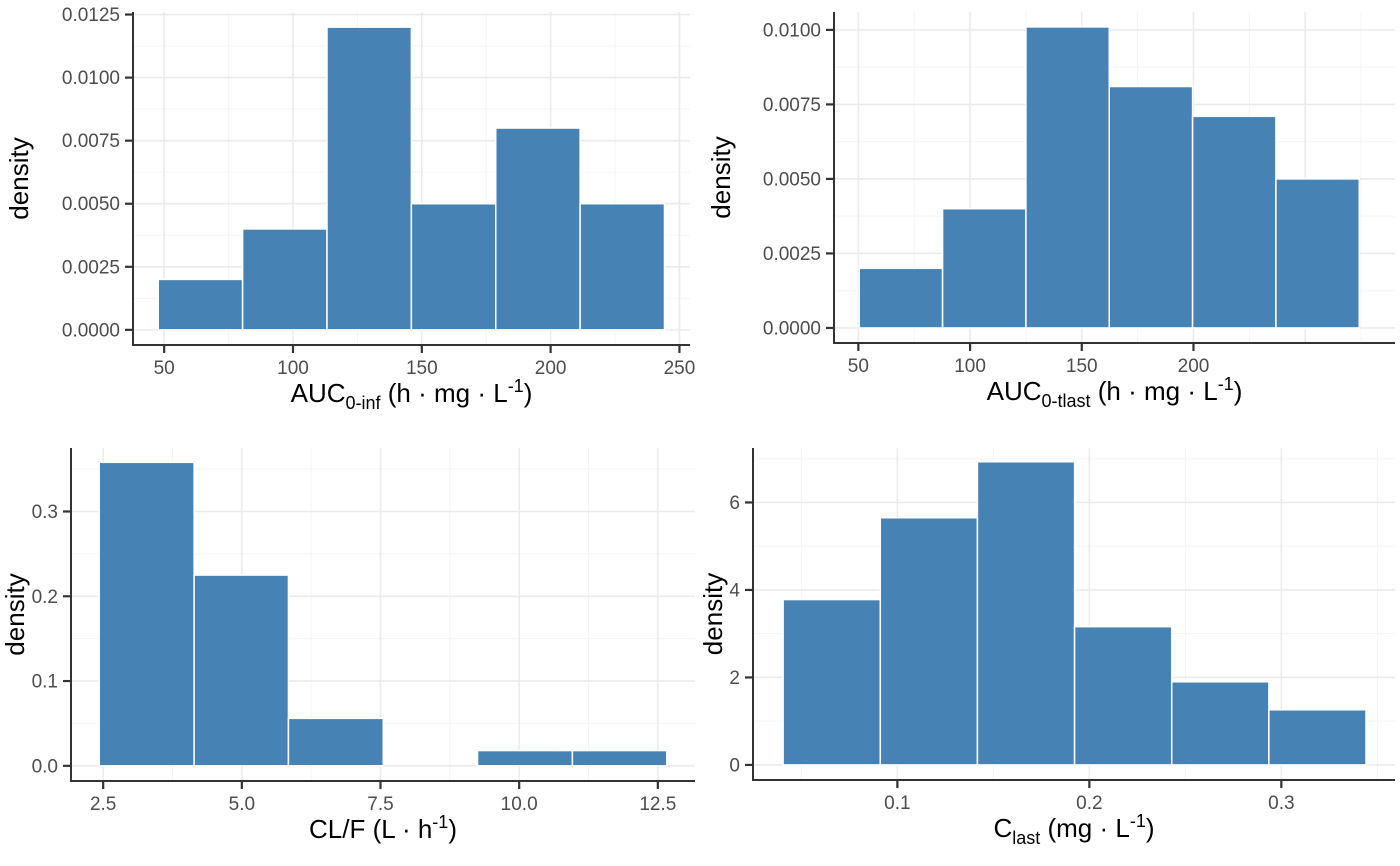 The width and height of the screenshot is (1400, 866). What do you see at coordinates (364, 403) in the screenshot?
I see `x-axis-title-segment: 0-inf` at bounding box center [364, 403].